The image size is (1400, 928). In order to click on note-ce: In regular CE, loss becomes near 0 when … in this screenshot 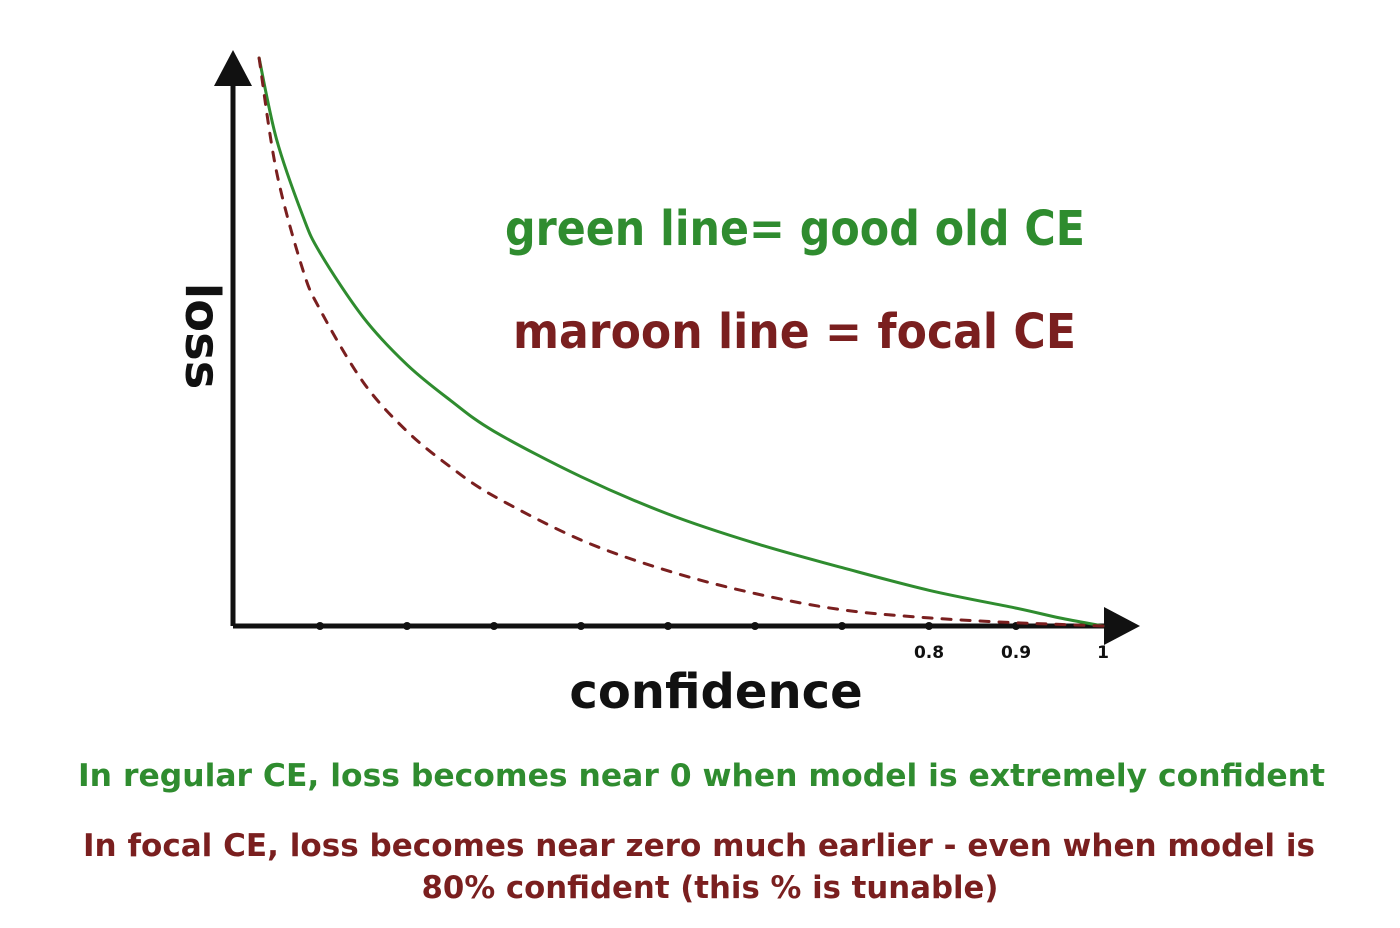, I will do `click(701, 776)`.